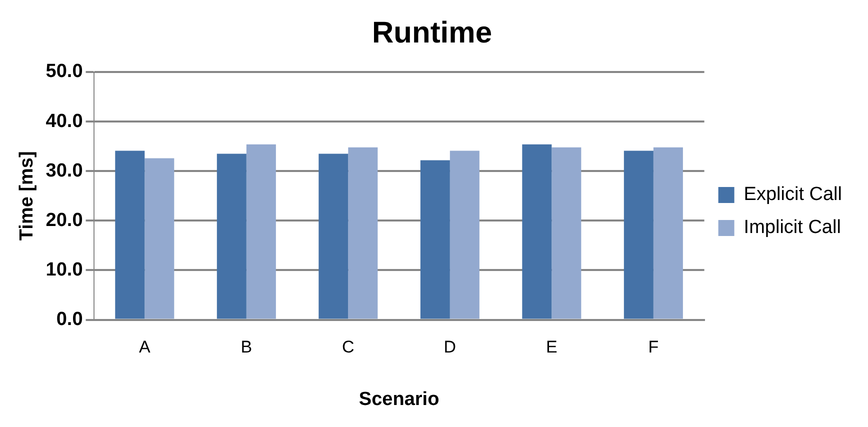 Image resolution: width=868 pixels, height=427 pixels. Describe the element at coordinates (69, 319) in the screenshot. I see `y-tick-label: 0.0` at that location.